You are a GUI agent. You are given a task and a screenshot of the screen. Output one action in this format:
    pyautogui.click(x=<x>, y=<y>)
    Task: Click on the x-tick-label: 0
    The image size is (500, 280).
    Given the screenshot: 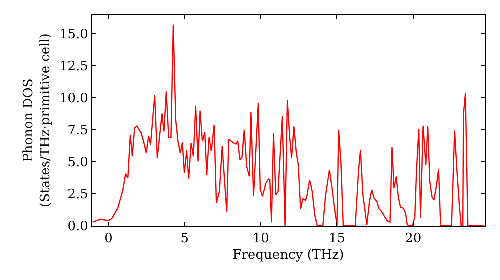 What is the action you would take?
    pyautogui.click(x=108, y=239)
    